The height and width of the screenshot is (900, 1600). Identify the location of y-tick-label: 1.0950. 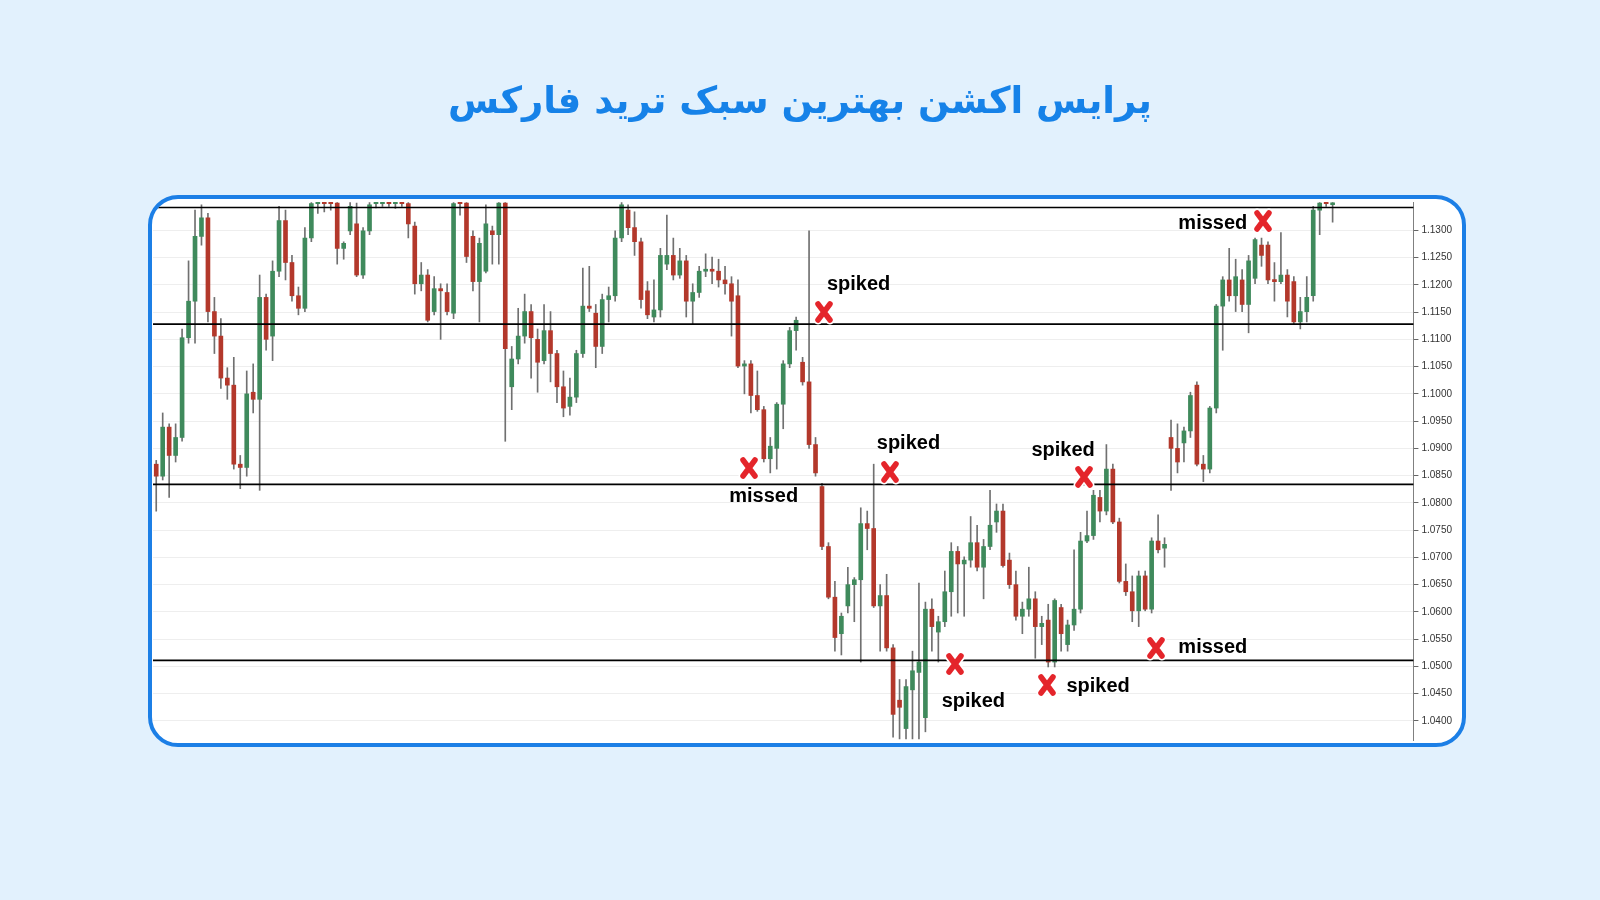
(1437, 420).